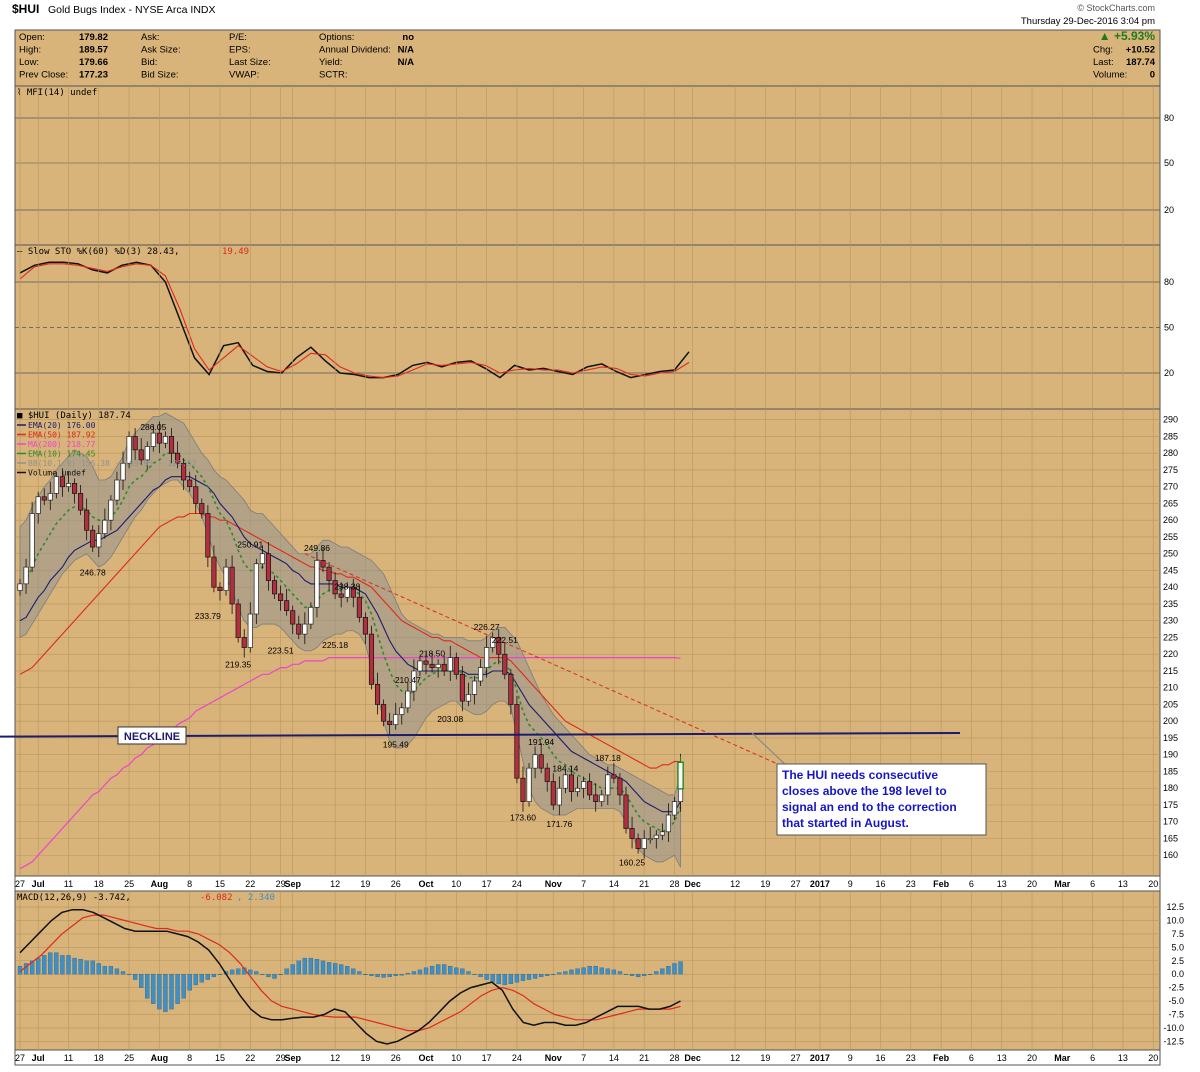 Image resolution: width=1200 pixels, height=1072 pixels. Describe the element at coordinates (281, 884) in the screenshot. I see `x-tick-label: 29` at that location.